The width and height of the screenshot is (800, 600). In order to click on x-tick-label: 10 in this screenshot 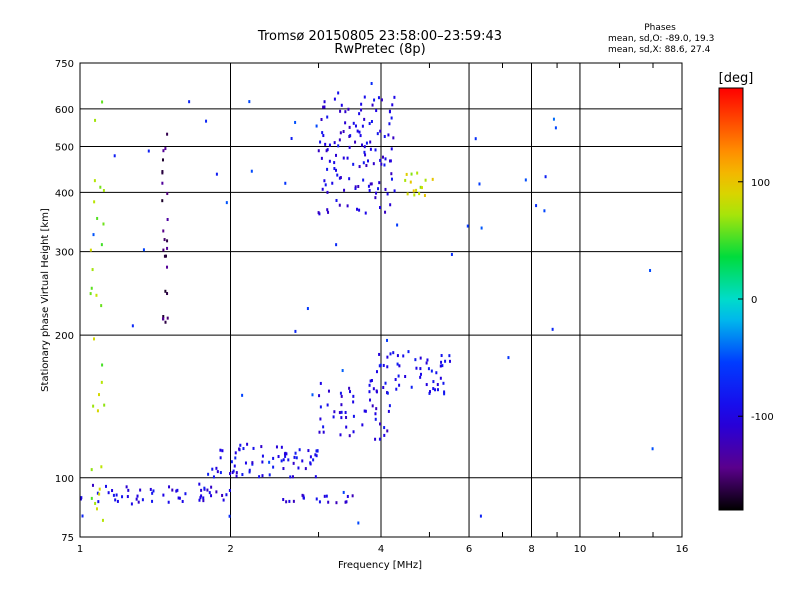, I will do `click(580, 549)`.